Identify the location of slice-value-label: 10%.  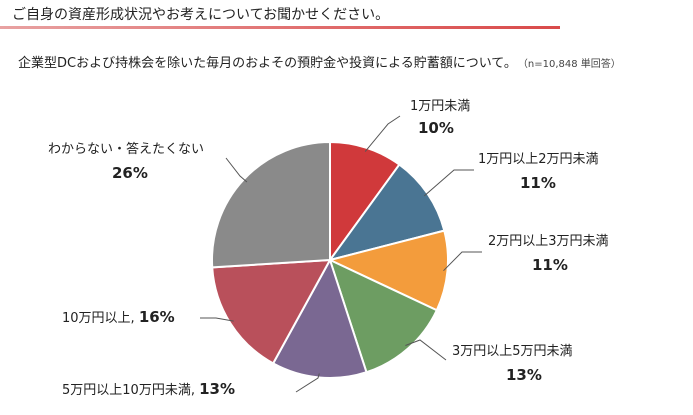
(436, 128).